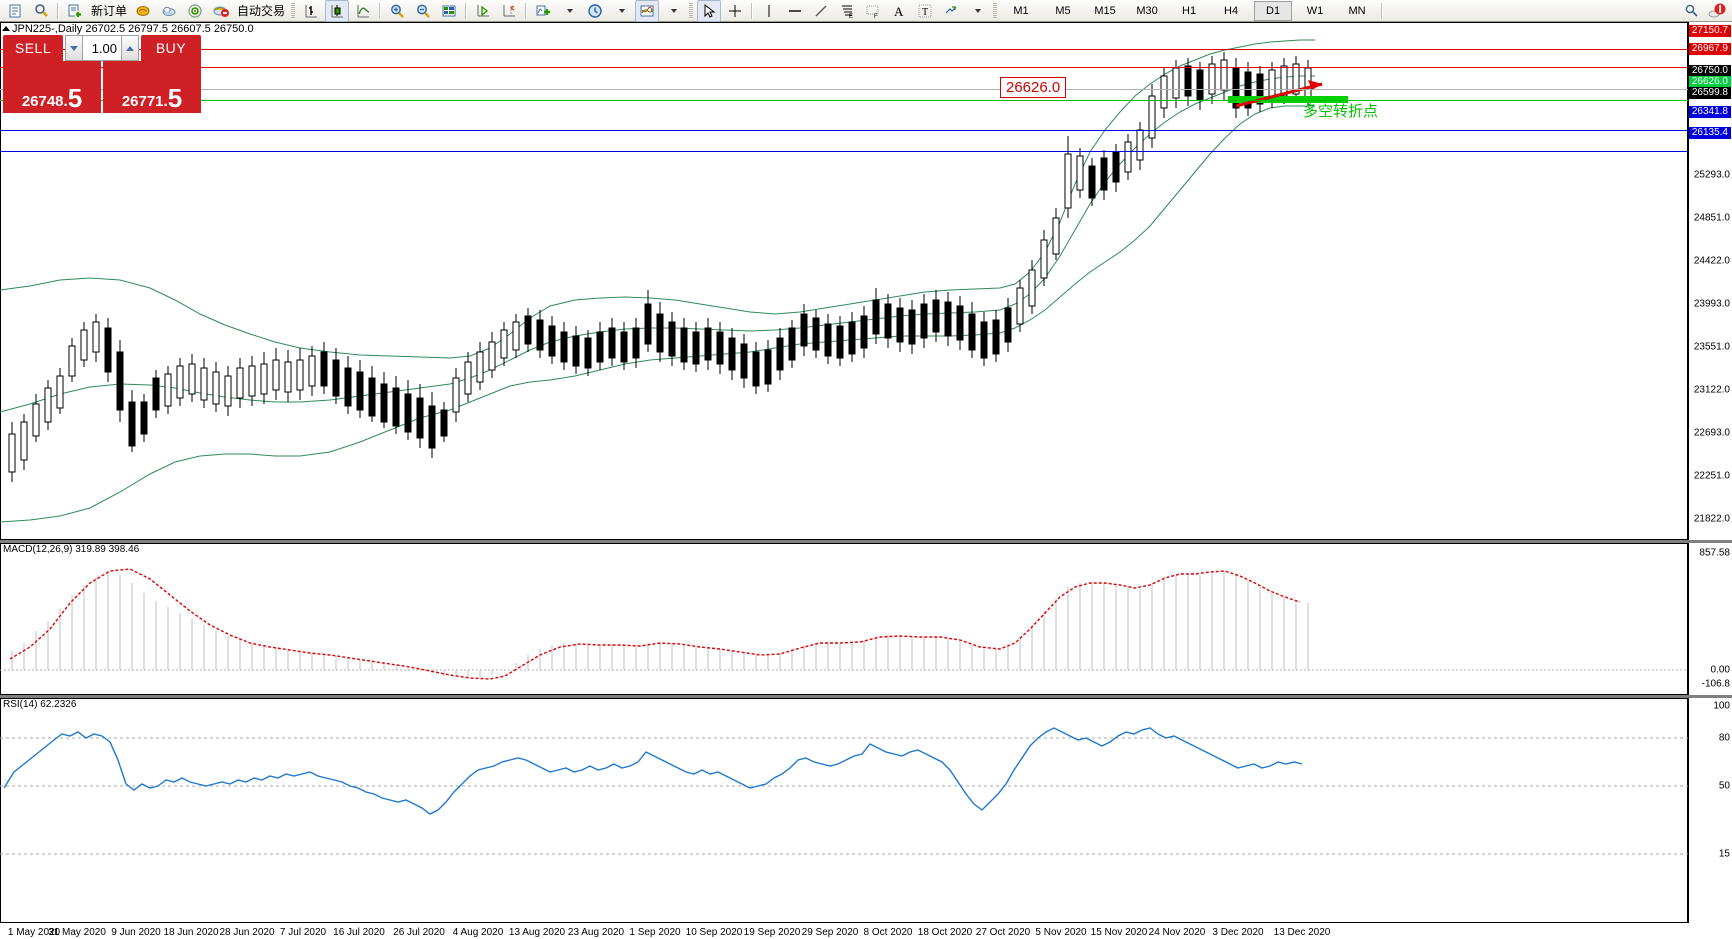 This screenshot has height=939, width=1732. Describe the element at coordinates (1021, 10) in the screenshot. I see `timeframe-m1: M1` at that location.